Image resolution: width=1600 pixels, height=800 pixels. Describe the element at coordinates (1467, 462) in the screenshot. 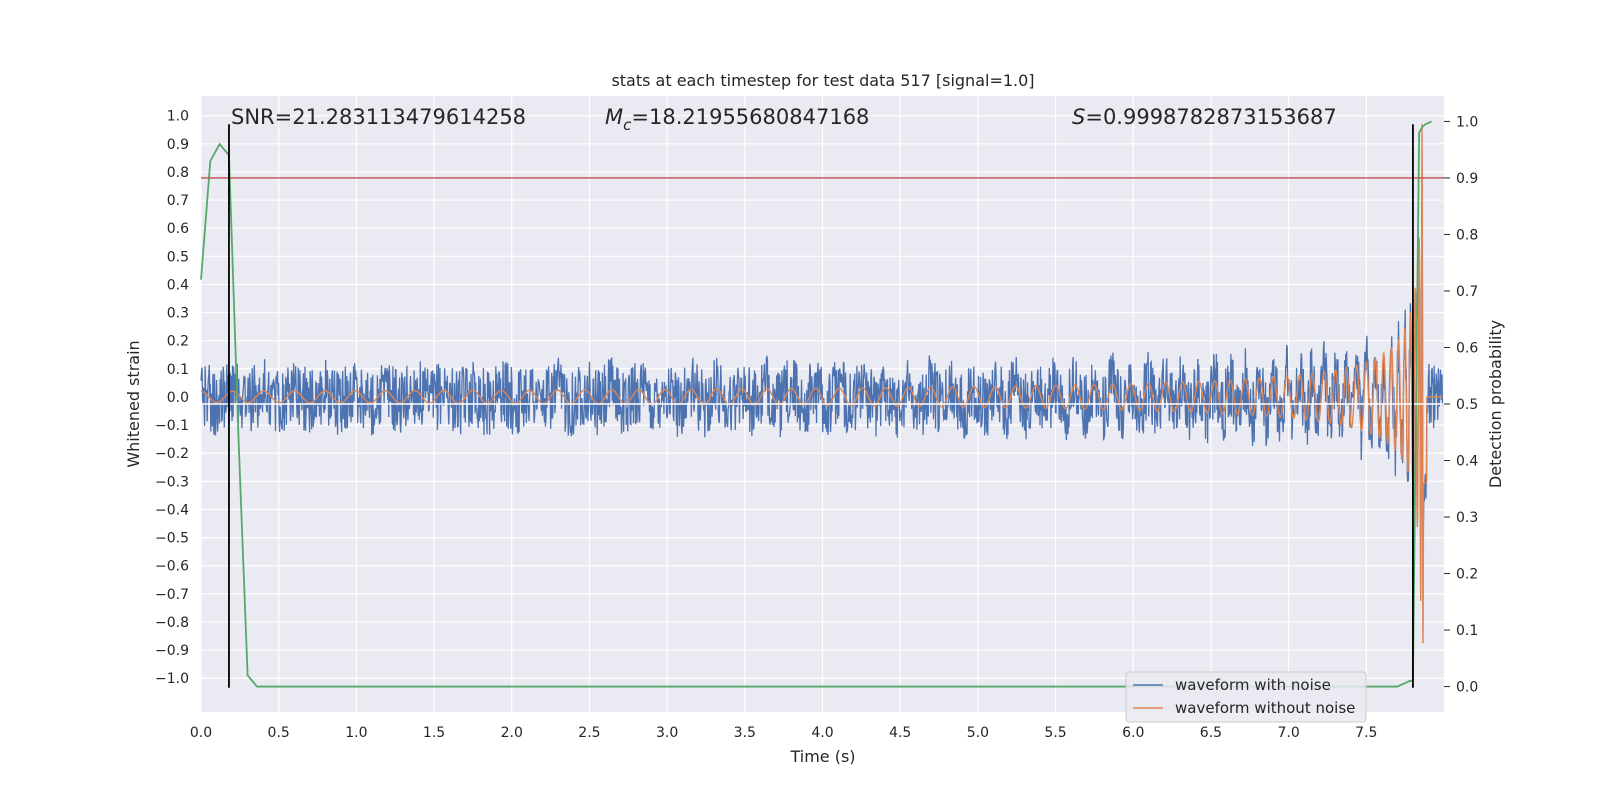

I see `y2-tick-label: 0.4` at that location.